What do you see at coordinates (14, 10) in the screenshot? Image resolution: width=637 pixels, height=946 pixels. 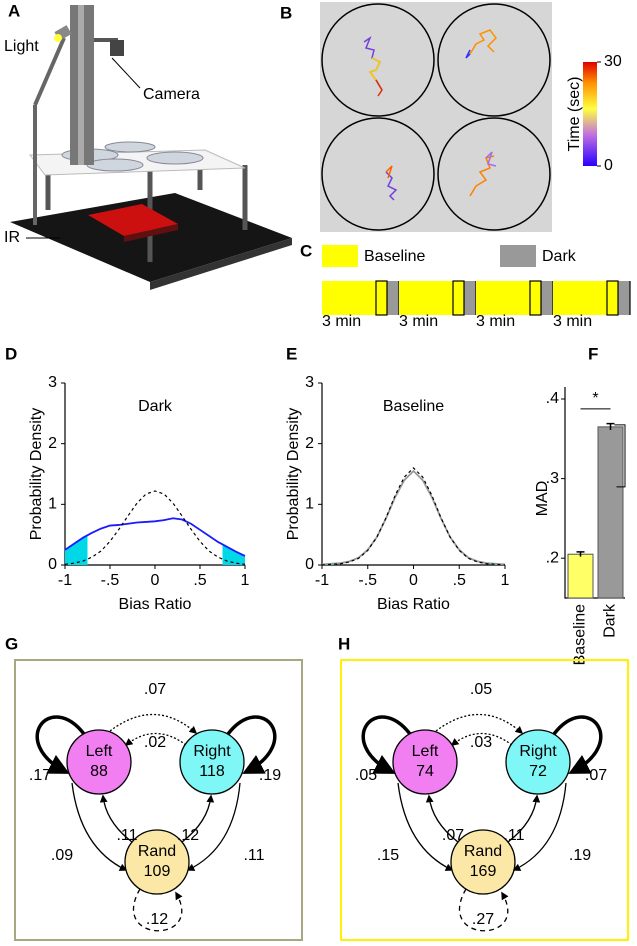 I see `panel-label: A` at bounding box center [14, 10].